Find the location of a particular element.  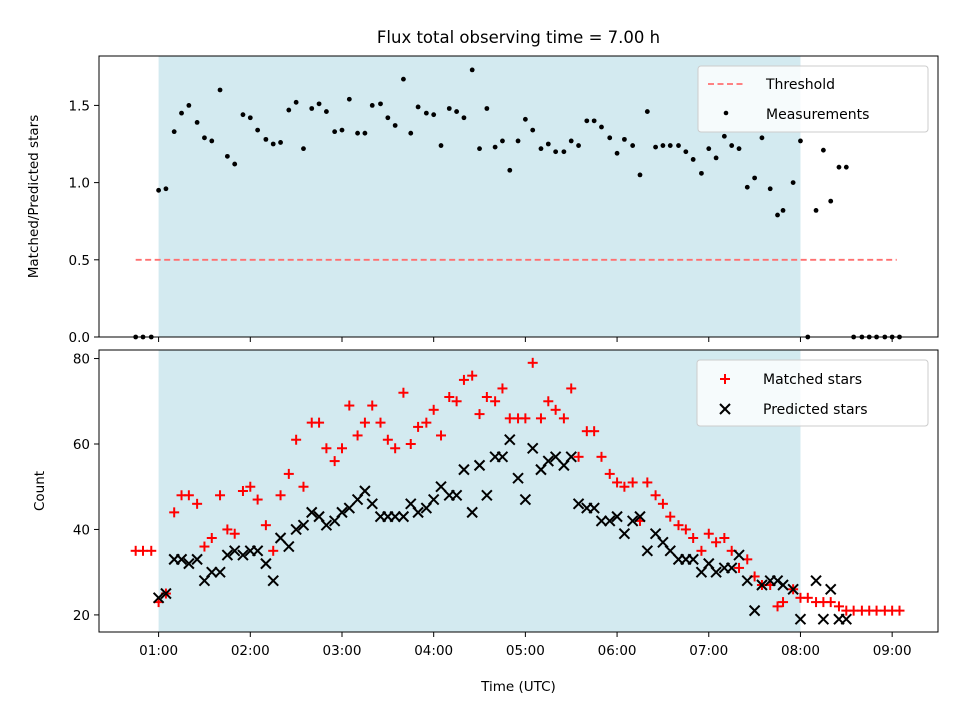

x-tick-label: 03:00 is located at coordinates (342, 651).